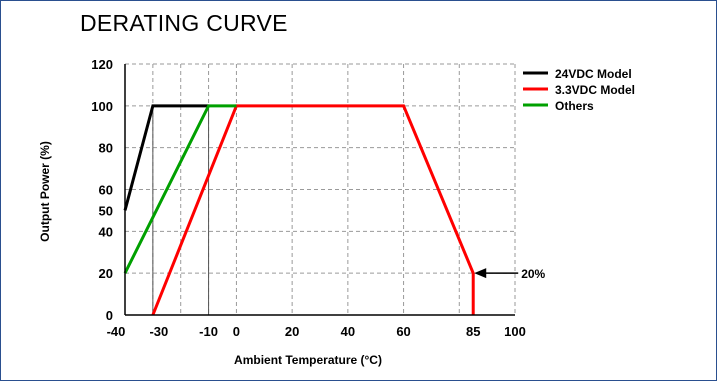 The height and width of the screenshot is (381, 717). What do you see at coordinates (533, 274) in the screenshot?
I see `annotation-label: 20%` at bounding box center [533, 274].